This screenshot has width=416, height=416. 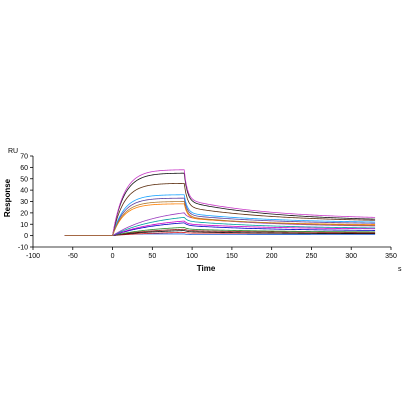 I want to click on x-axis-title: Time, so click(x=206, y=268).